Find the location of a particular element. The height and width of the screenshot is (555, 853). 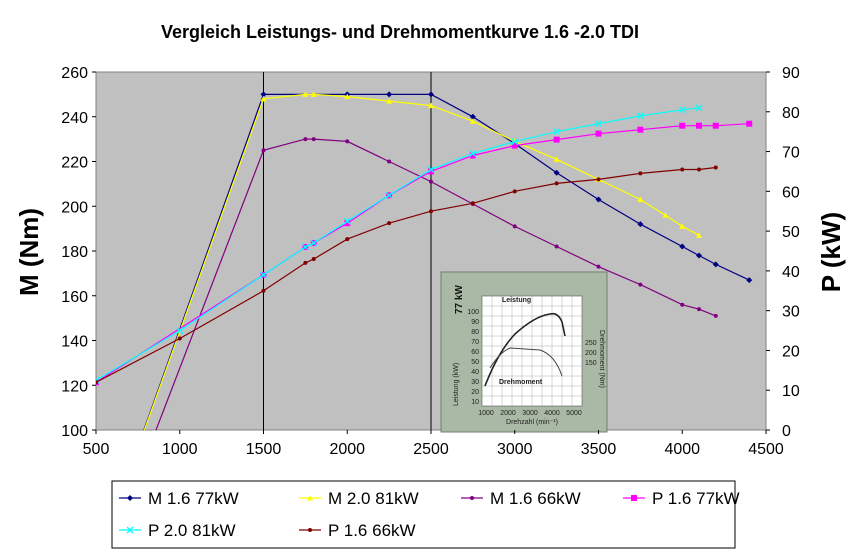

inset-y-tick: 20 is located at coordinates (475, 392).